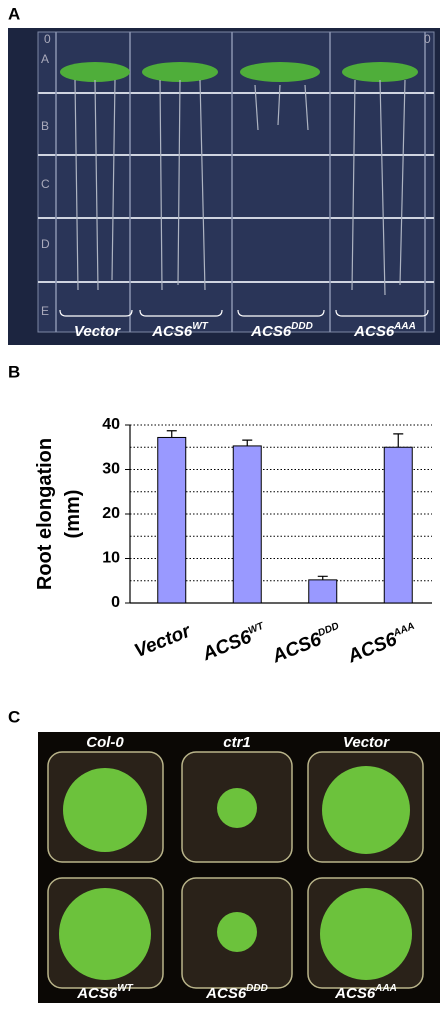 This screenshot has width=444, height=1013. Describe the element at coordinates (45, 184) in the screenshot. I see `row-label: C` at that location.